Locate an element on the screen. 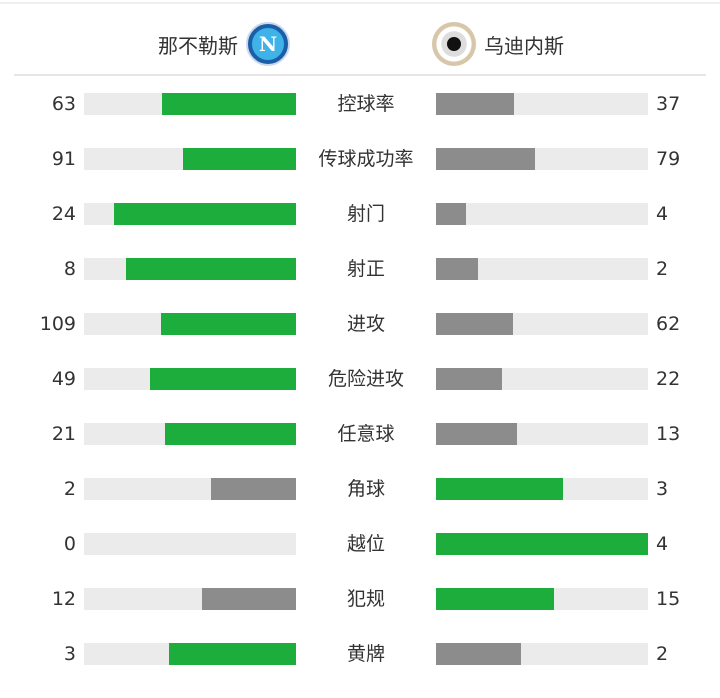 The width and height of the screenshot is (720, 698). stat-label: 射门 is located at coordinates (365, 214).